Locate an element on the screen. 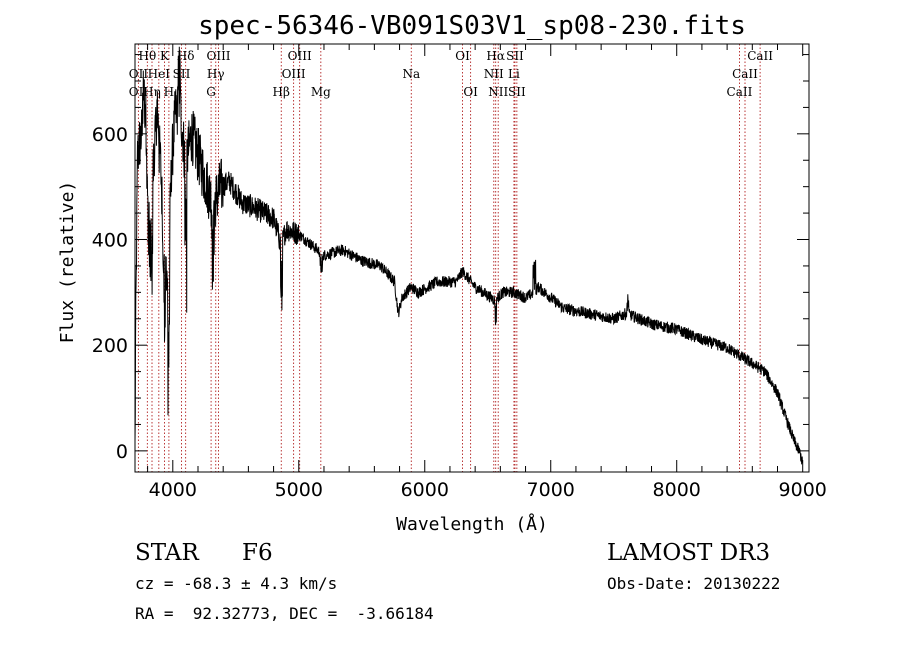 The width and height of the screenshot is (900, 649). line-label: OII is located at coordinates (139, 74).